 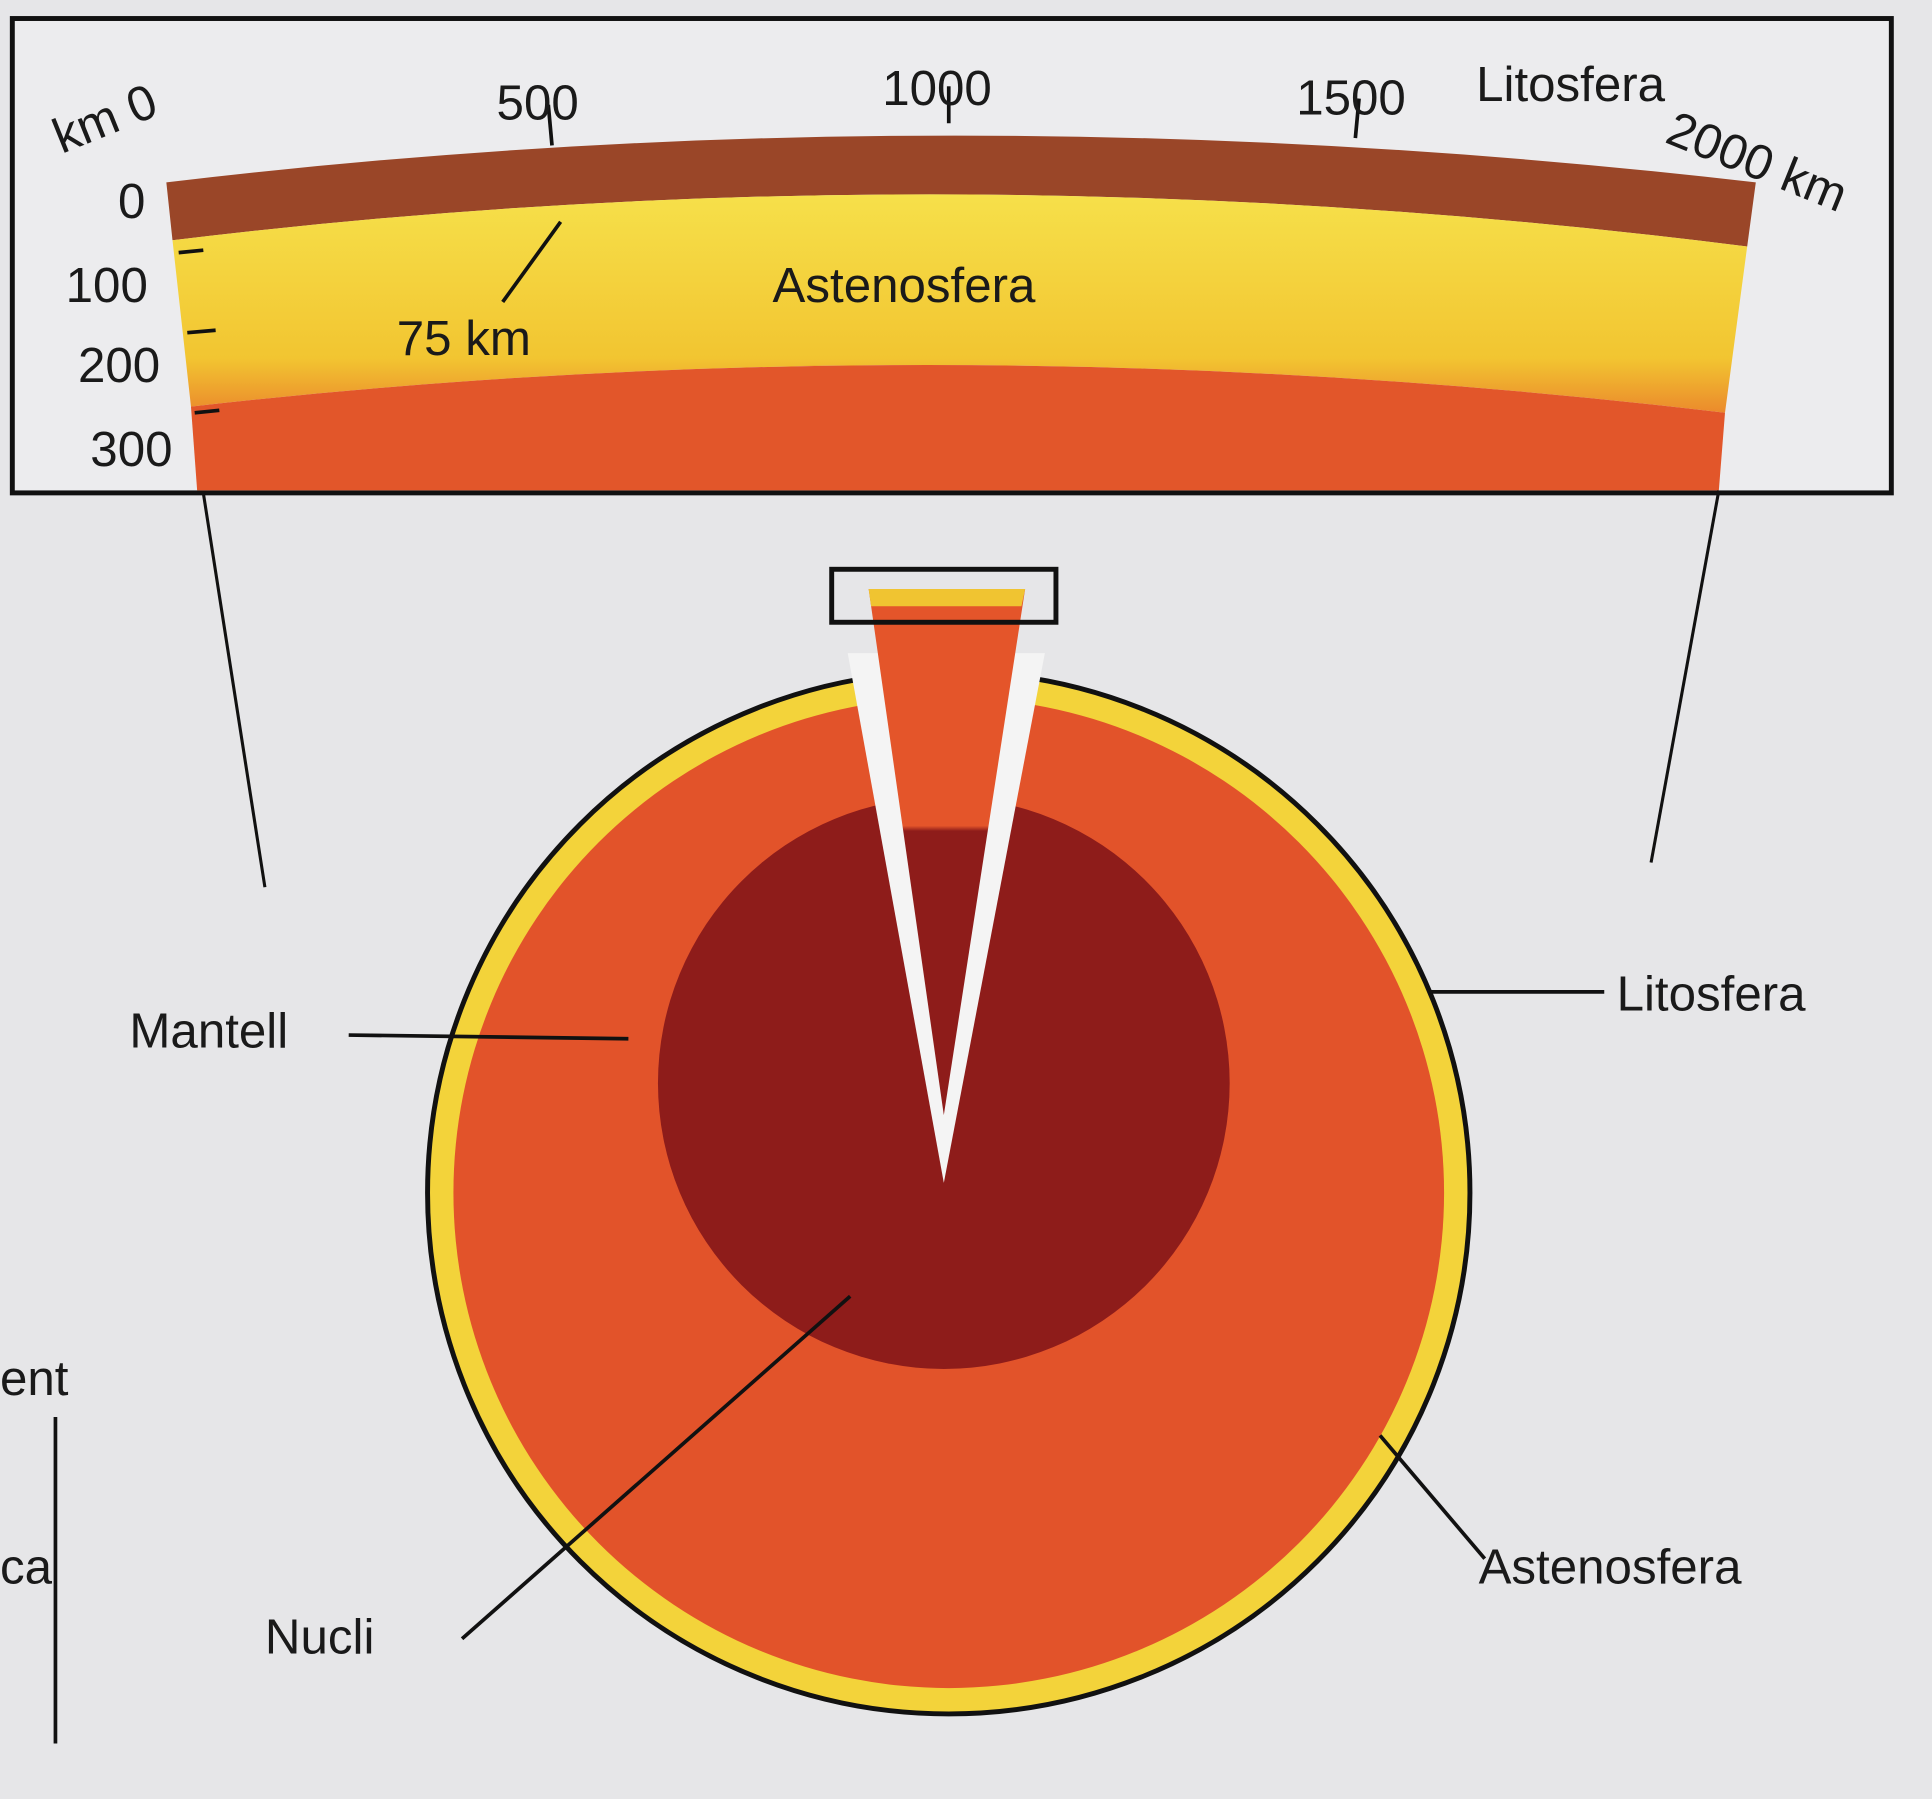 I want to click on mantle-band, so click(x=957, y=428).